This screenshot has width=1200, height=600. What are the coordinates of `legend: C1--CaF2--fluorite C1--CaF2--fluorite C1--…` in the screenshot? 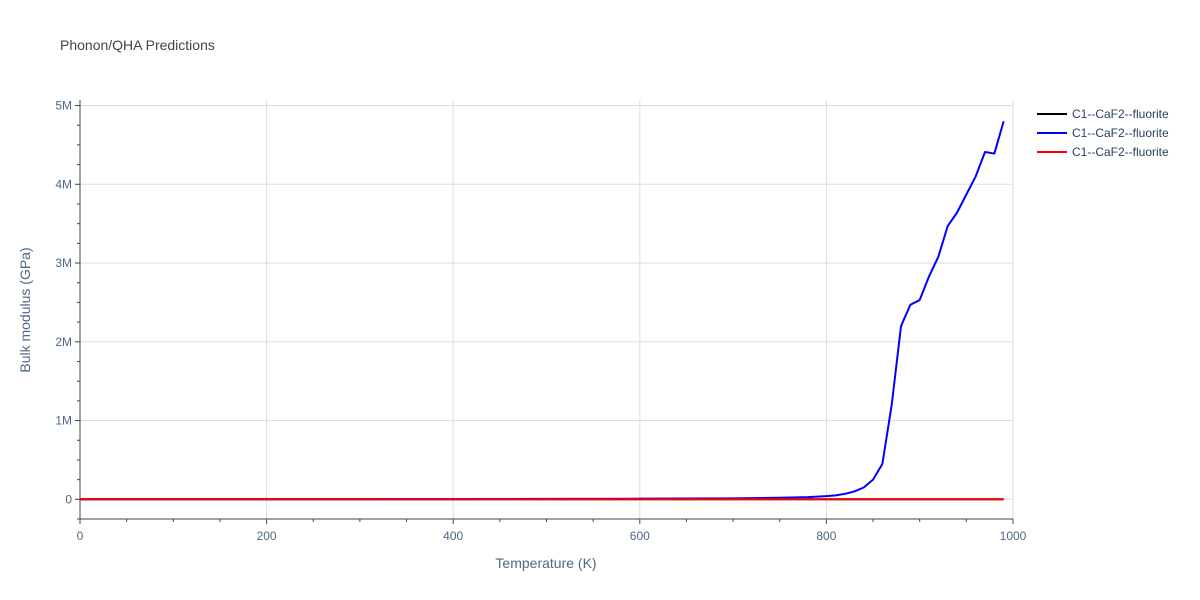 It's located at (1103, 133).